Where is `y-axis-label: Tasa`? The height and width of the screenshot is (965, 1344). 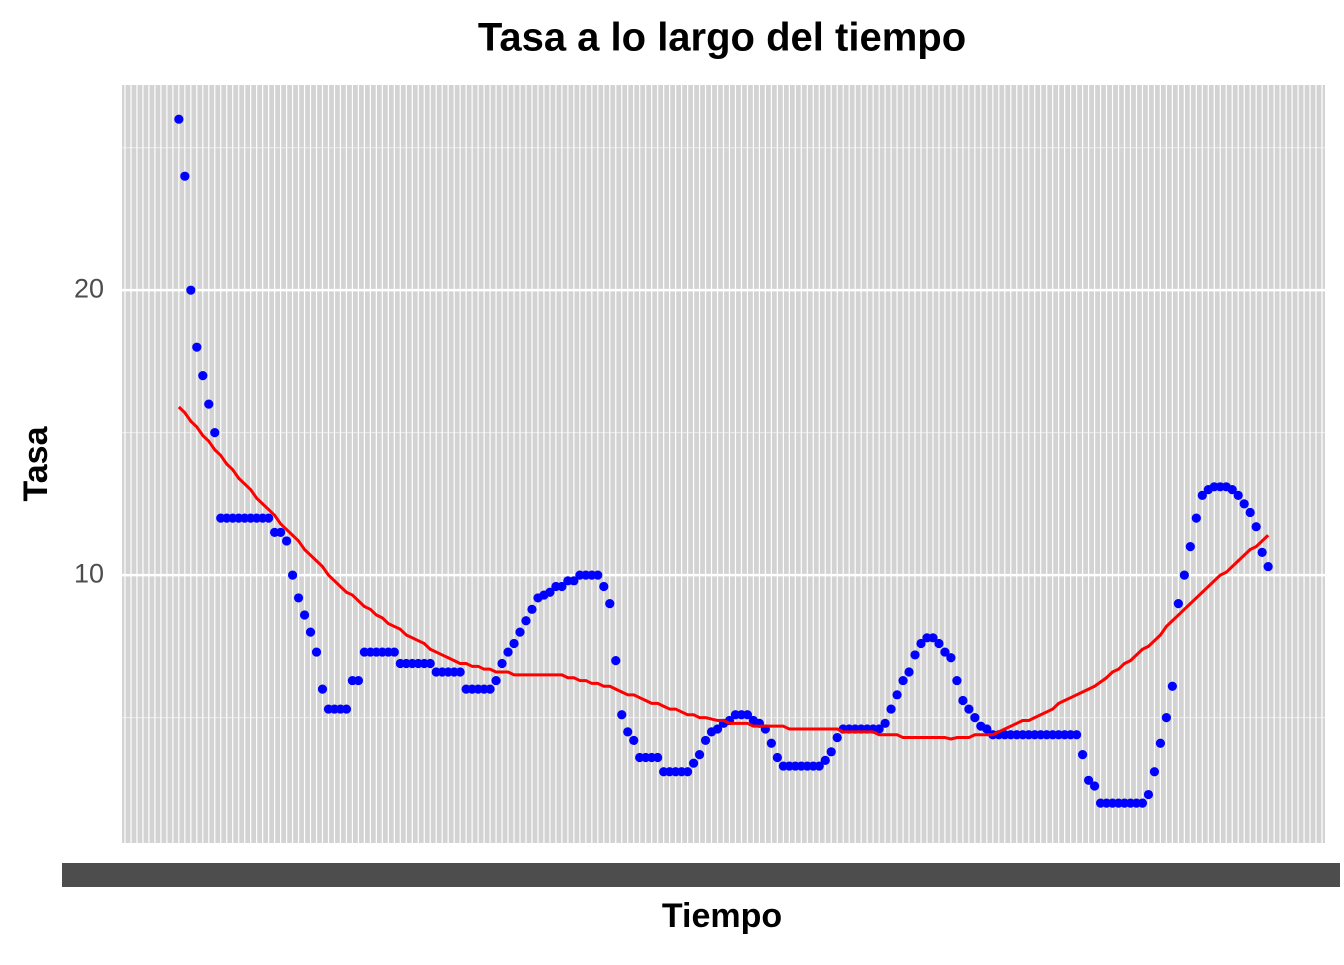
y-axis-label: Tasa is located at coordinates (36, 463).